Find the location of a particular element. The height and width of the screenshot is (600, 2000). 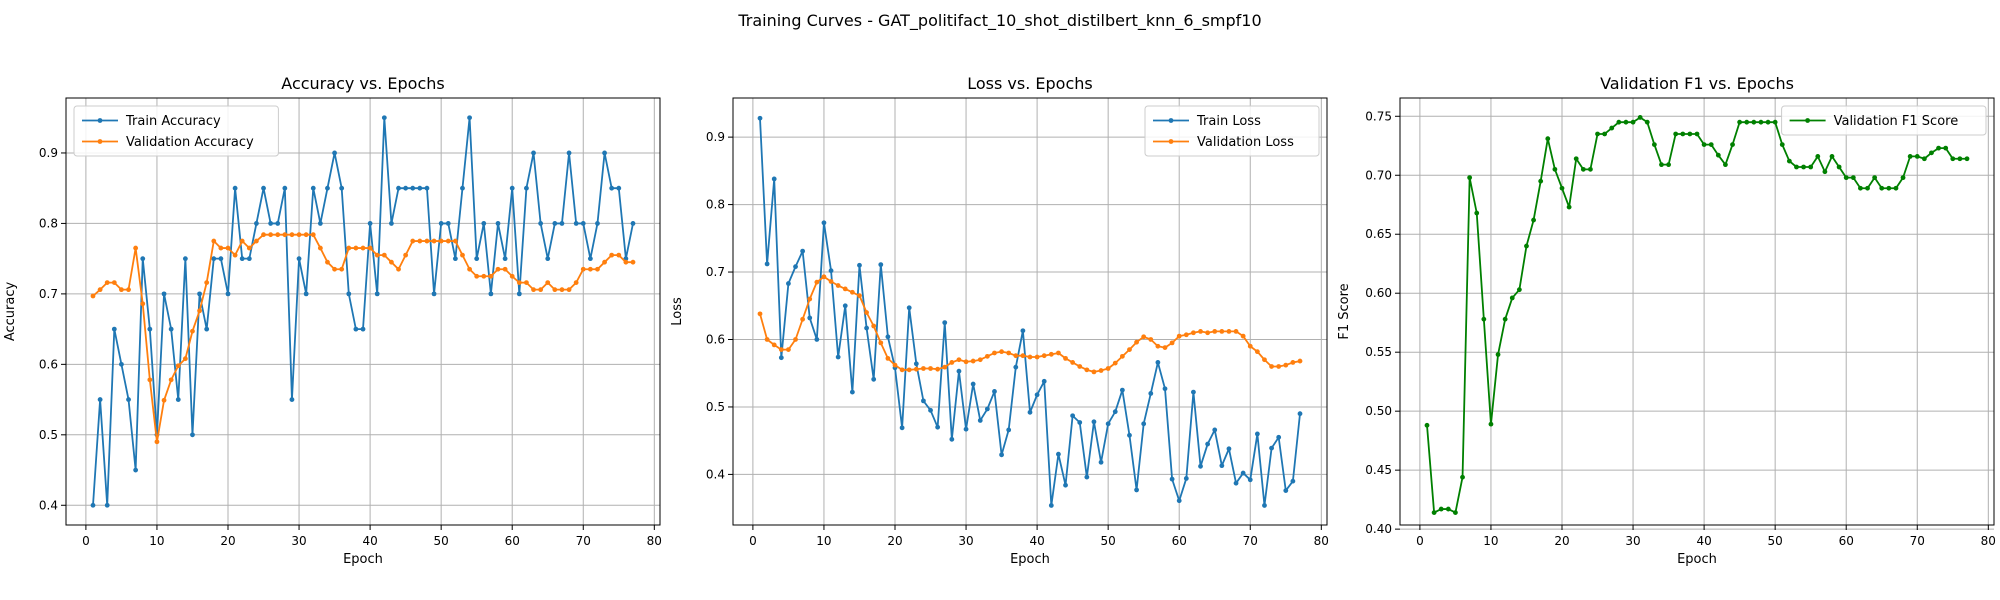

y-tick-label: 0.75 is located at coordinates (1378, 116).